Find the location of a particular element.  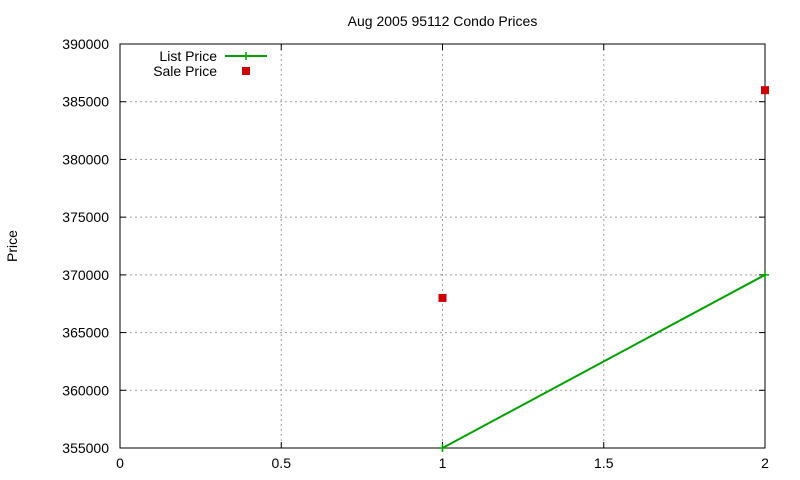

series-line is located at coordinates (604, 361).